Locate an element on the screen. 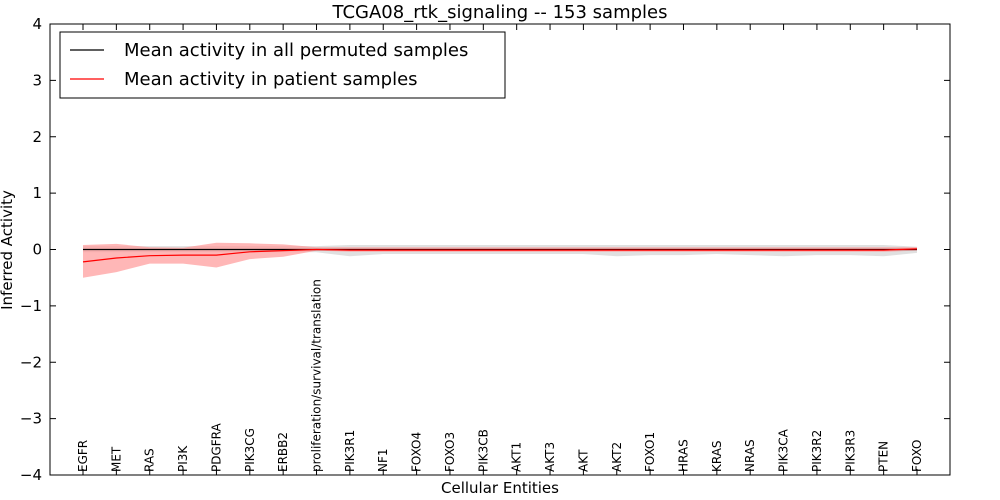  y-tick-label: 2 is located at coordinates (37, 137).